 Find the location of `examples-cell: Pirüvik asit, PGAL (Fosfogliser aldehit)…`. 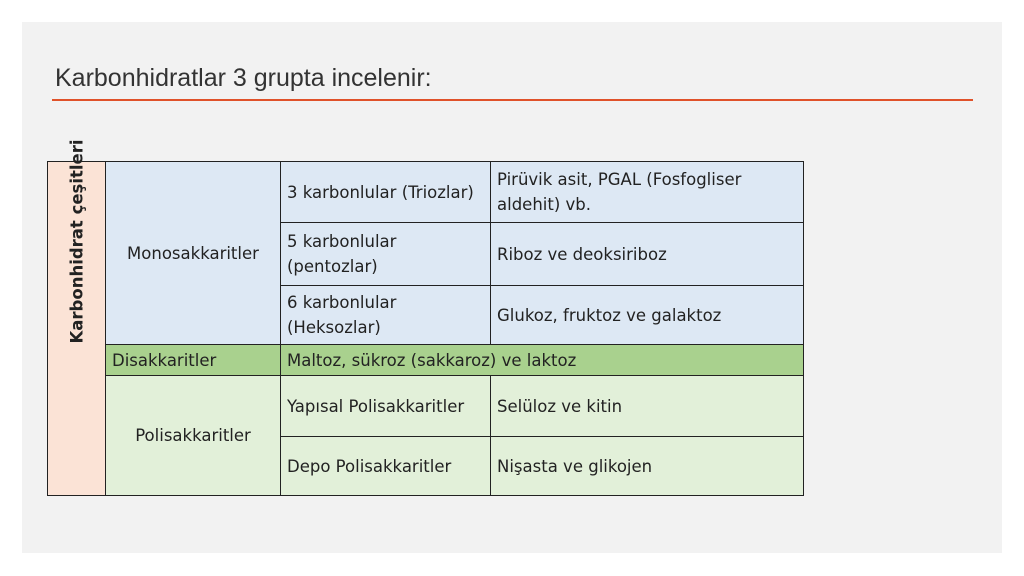

examples-cell: Pirüvik asit, PGAL (Fosfogliser aldehit)… is located at coordinates (647, 192).